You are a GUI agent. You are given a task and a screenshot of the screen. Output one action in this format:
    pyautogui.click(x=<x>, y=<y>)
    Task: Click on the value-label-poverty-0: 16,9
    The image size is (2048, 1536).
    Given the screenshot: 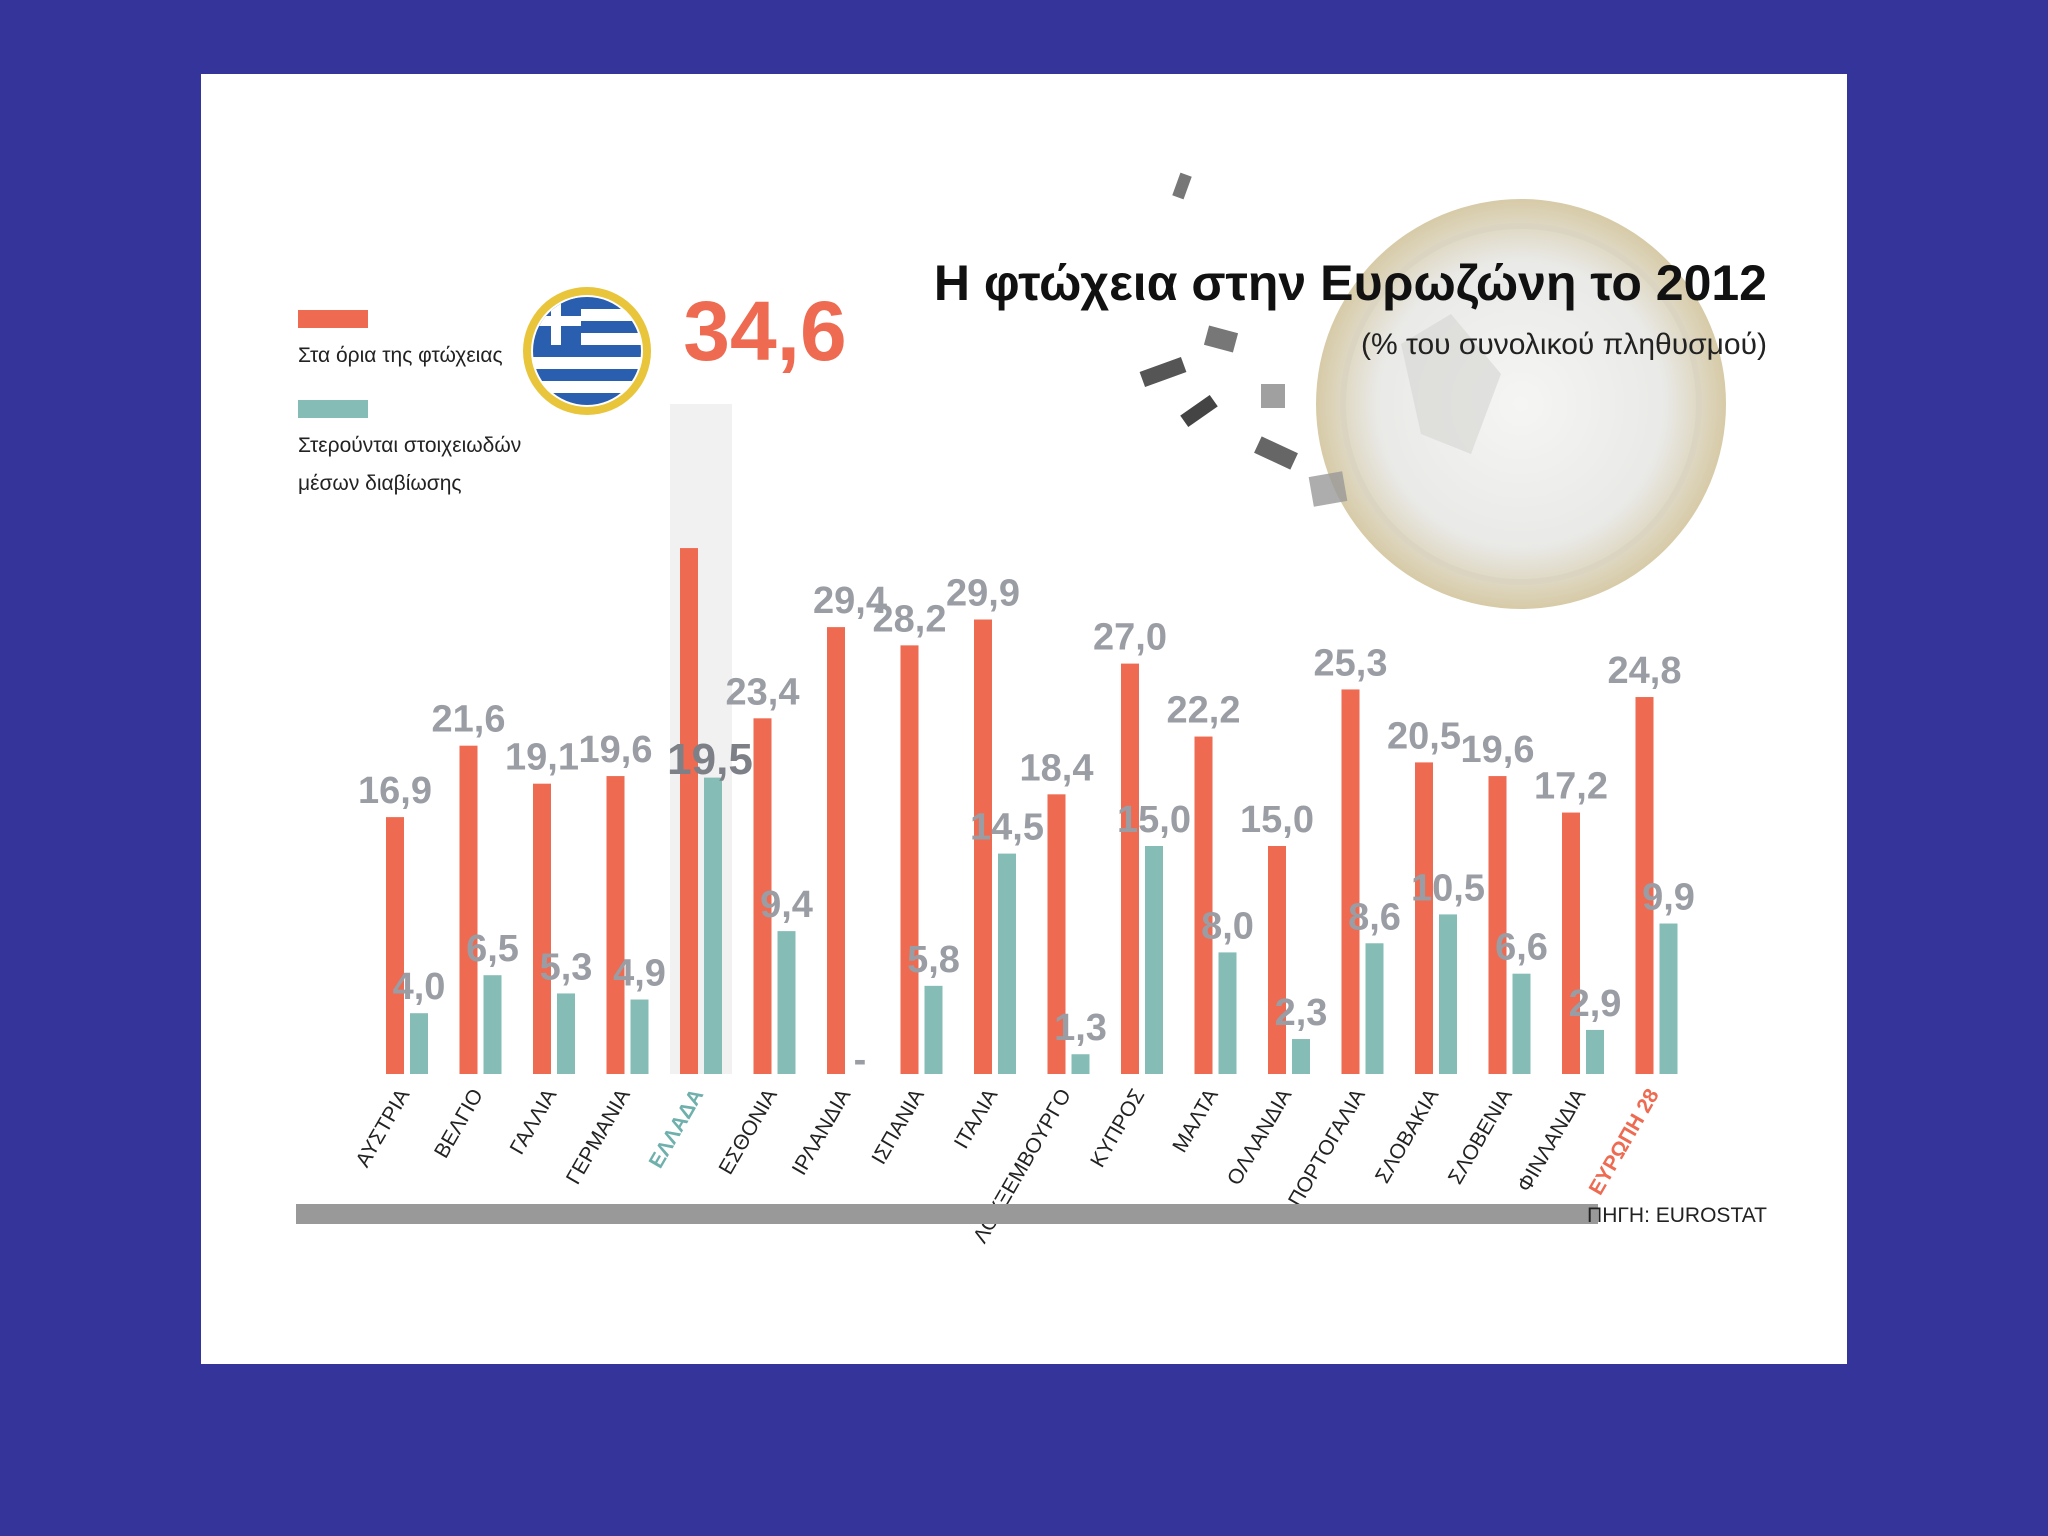 What is the action you would take?
    pyautogui.click(x=395, y=791)
    